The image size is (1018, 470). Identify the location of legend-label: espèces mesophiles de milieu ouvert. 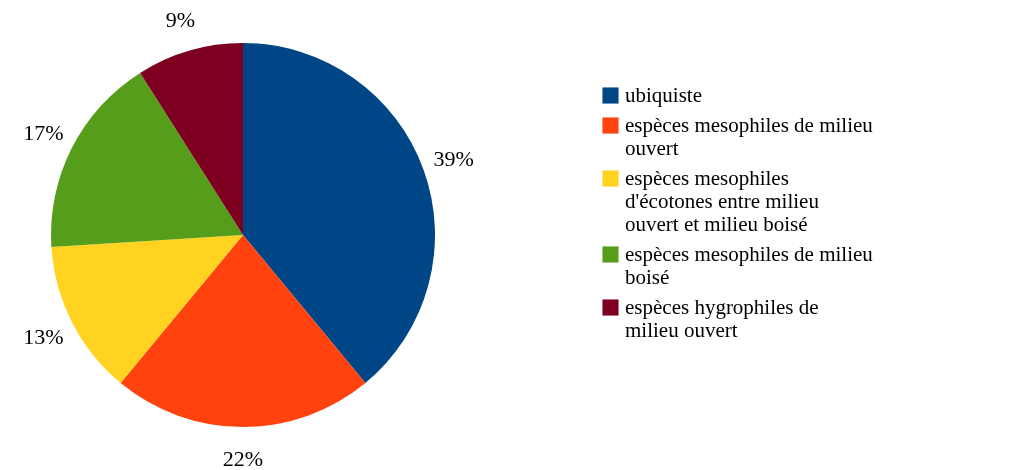
(749, 136).